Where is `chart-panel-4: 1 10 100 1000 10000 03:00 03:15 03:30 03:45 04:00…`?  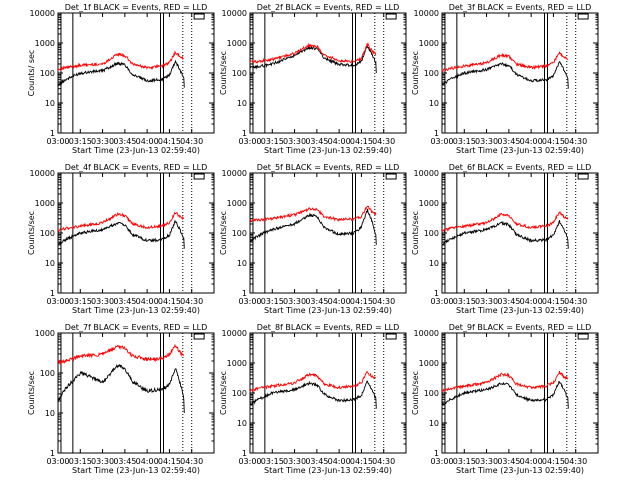
chart-panel-4: 1 10 100 1000 10000 03:00 03:15 03:30 03:45 04:00… is located at coordinates (121, 239).